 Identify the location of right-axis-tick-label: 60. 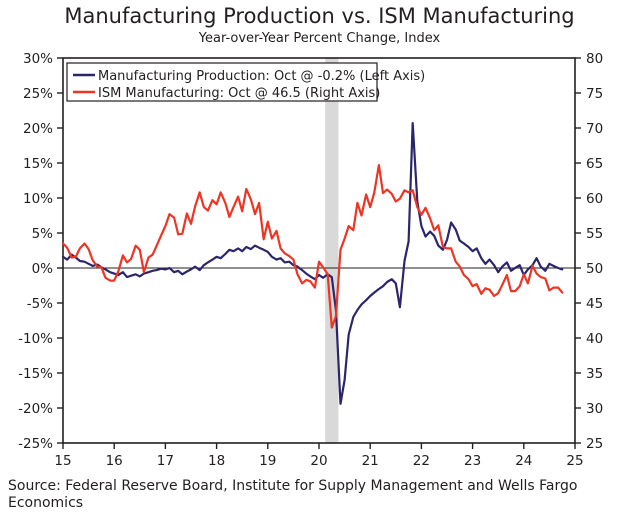
(594, 199).